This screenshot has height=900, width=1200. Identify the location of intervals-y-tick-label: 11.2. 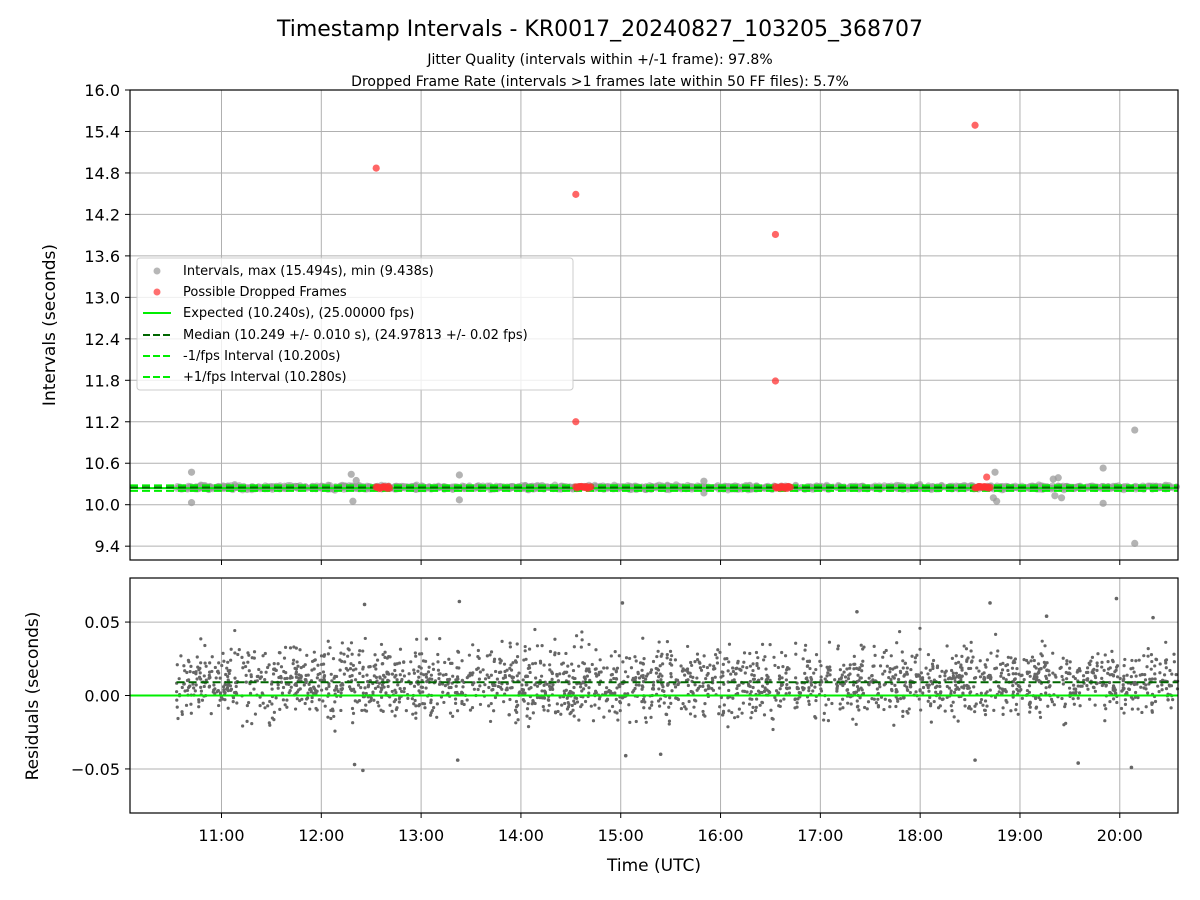
(102, 422).